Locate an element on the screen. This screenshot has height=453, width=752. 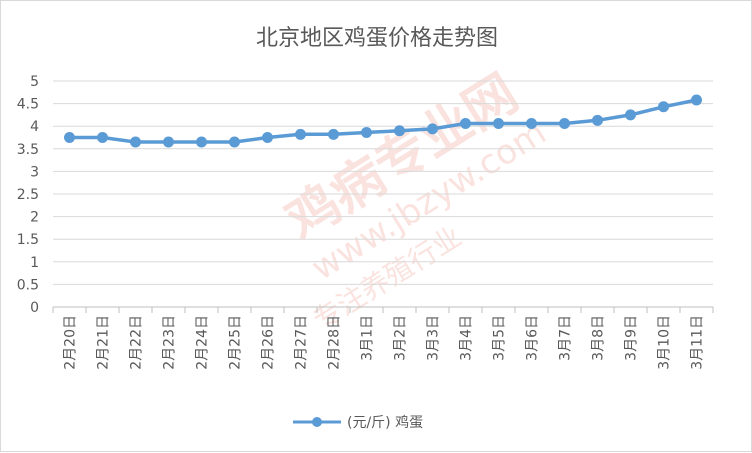
y-tick-label: 1 is located at coordinates (34, 263).